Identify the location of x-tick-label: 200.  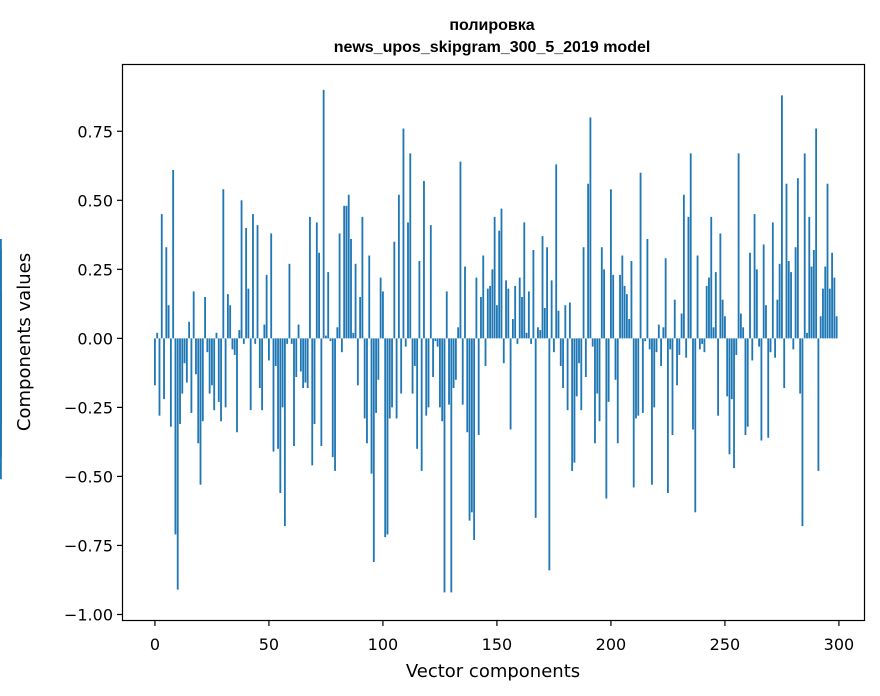
(611, 644).